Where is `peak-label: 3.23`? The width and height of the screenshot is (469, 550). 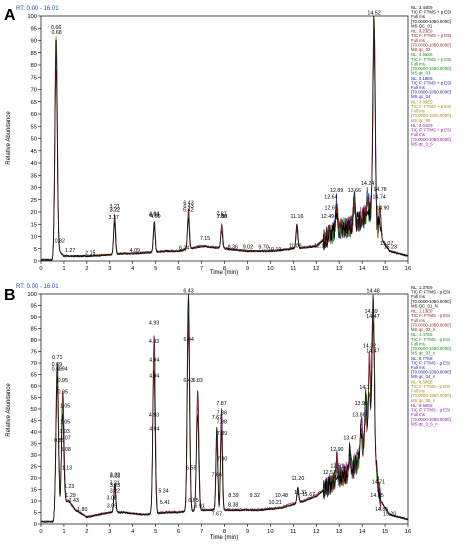
peak-label: 3.23 is located at coordinates (115, 477).